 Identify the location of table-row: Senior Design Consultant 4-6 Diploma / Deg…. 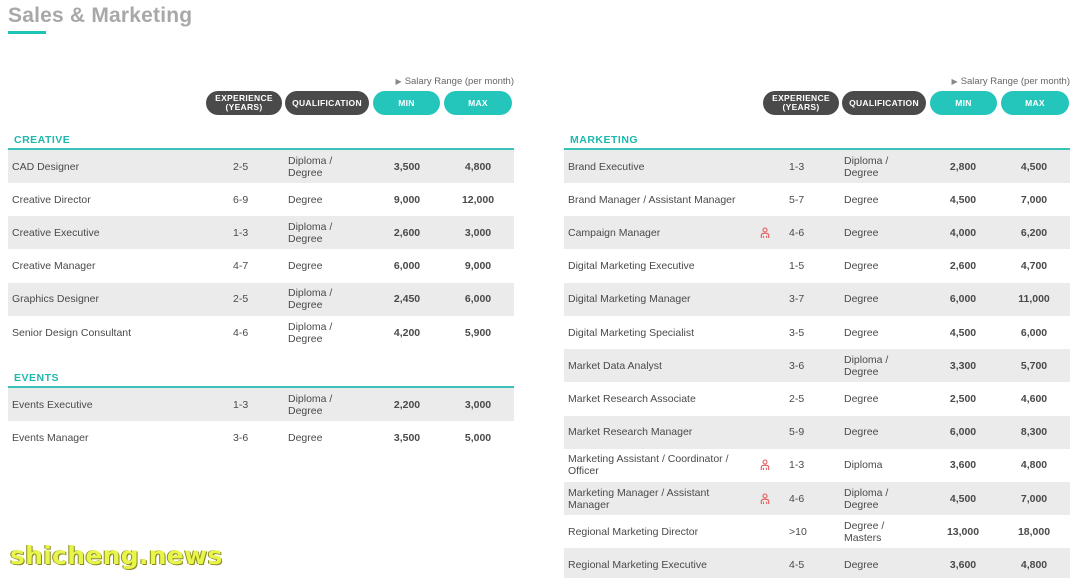
(261, 332).